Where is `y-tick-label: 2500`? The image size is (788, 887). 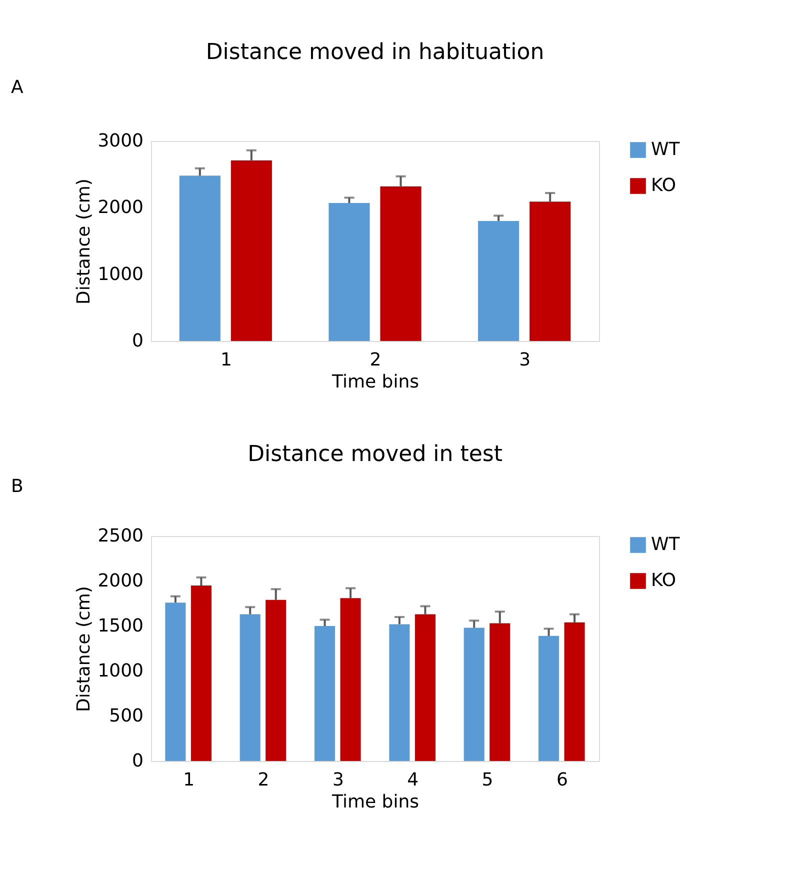
y-tick-label: 2500 is located at coordinates (121, 536).